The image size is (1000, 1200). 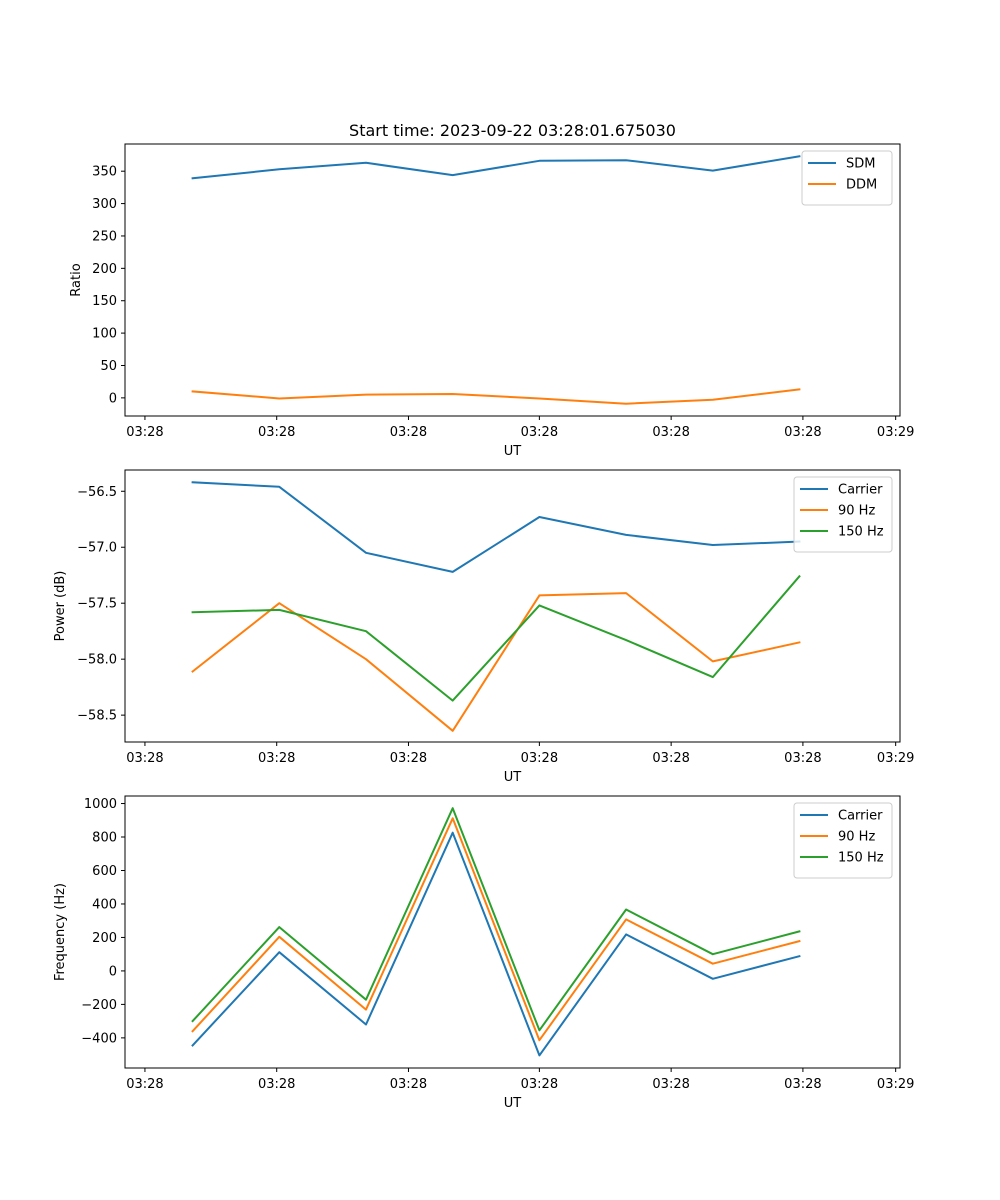 I want to click on series-line-sdm, so click(x=496, y=167).